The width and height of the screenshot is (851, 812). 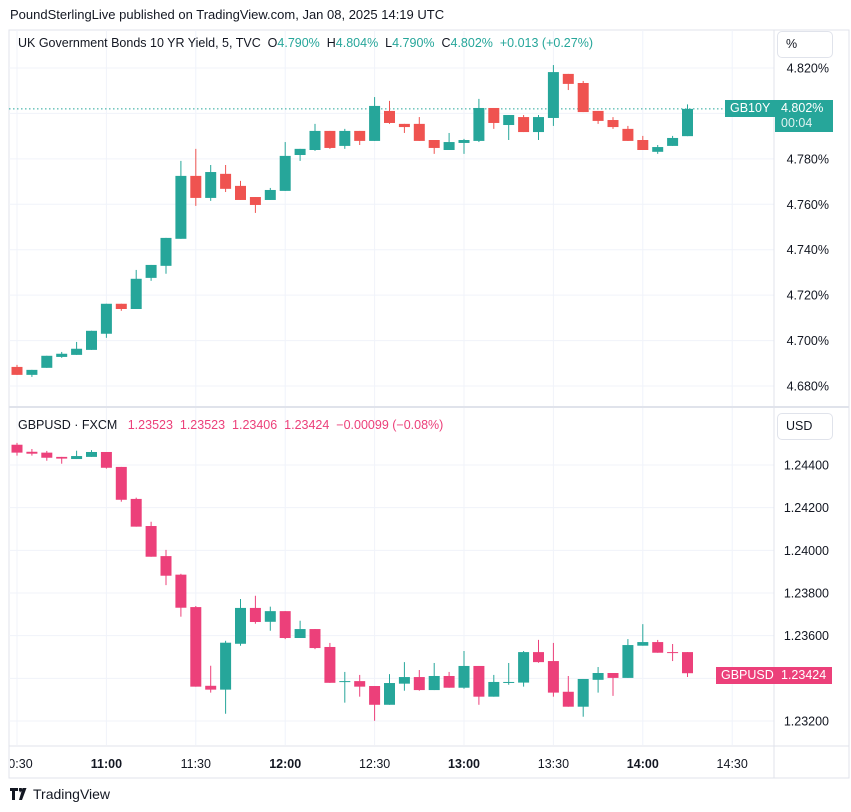 I want to click on price-tick-label: 4.780%, so click(x=808, y=159).